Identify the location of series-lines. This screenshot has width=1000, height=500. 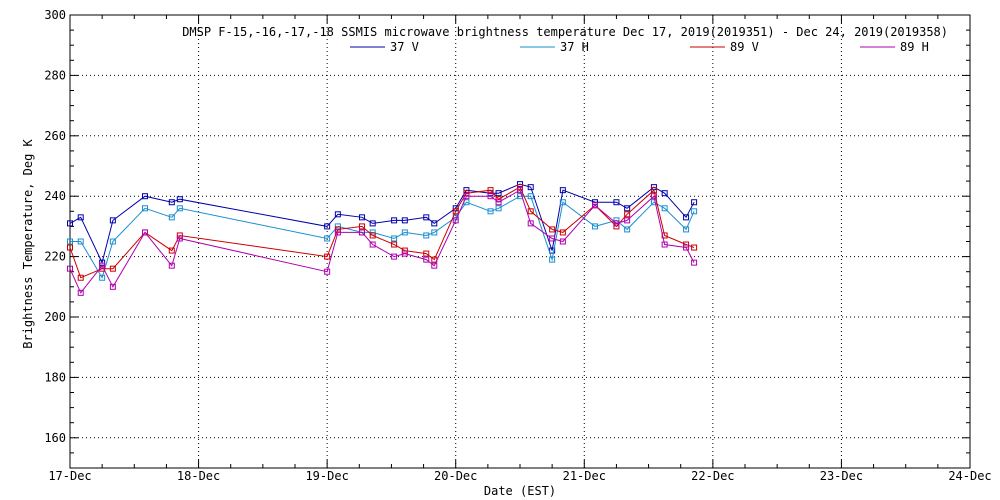
(382, 238).